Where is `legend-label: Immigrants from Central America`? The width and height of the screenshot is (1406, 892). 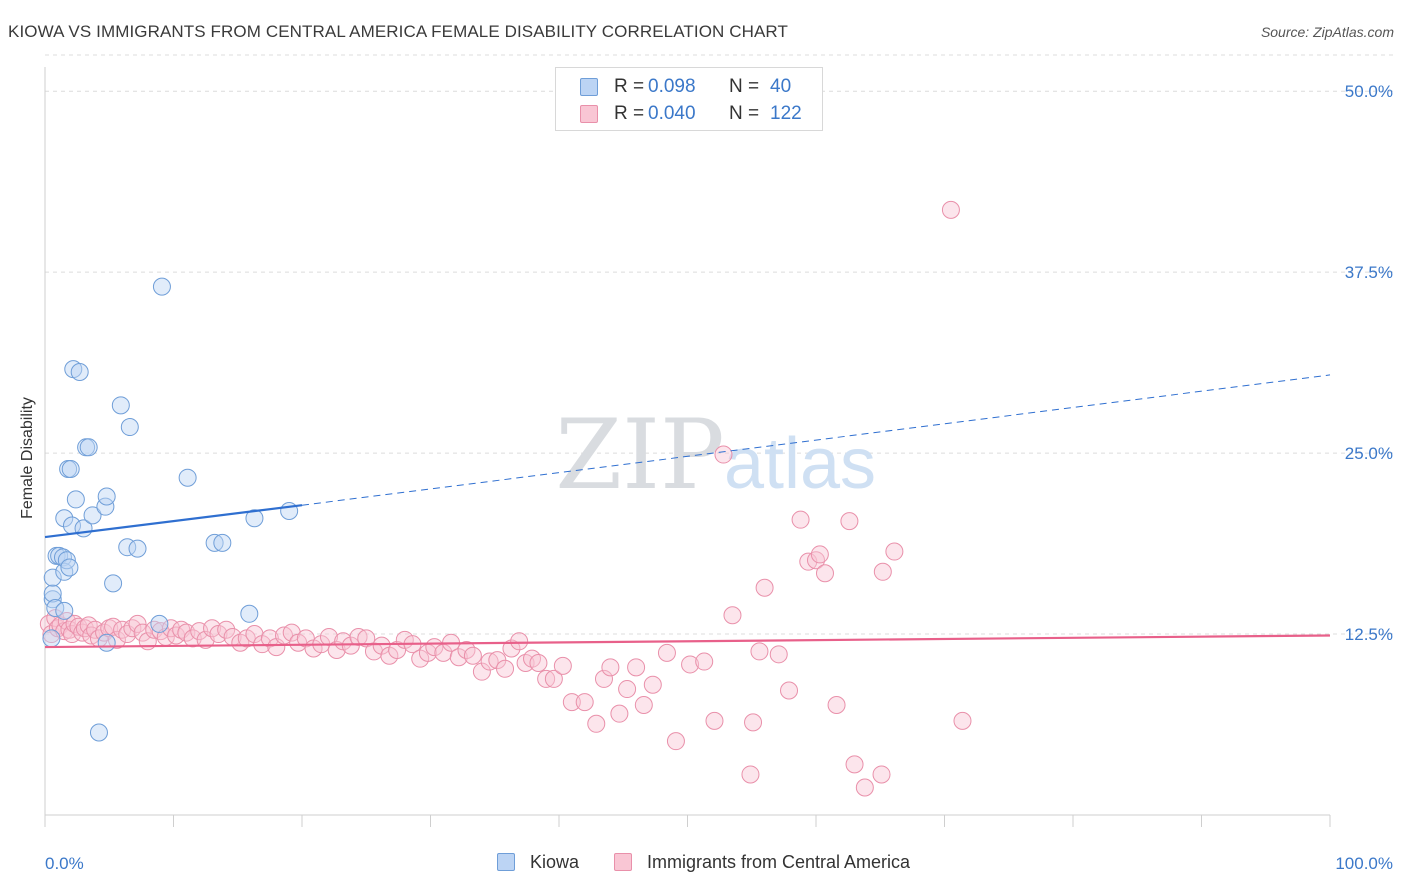
legend-label: Immigrants from Central America is located at coordinates (779, 862).